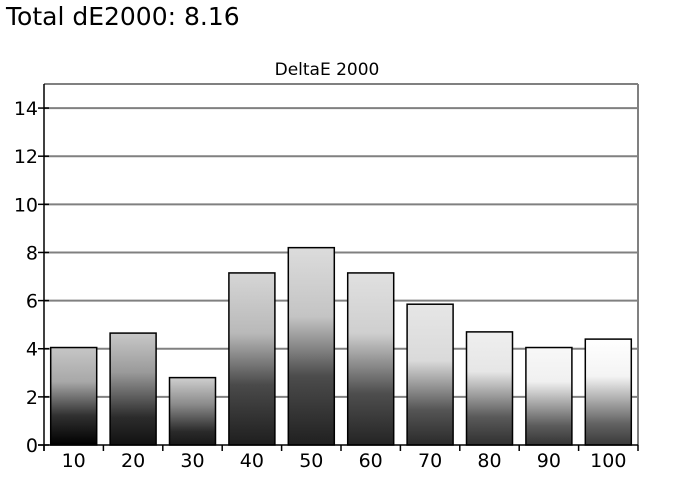 The width and height of the screenshot is (675, 497). What do you see at coordinates (26, 205) in the screenshot?
I see `y-tick-label-10: 10` at bounding box center [26, 205].